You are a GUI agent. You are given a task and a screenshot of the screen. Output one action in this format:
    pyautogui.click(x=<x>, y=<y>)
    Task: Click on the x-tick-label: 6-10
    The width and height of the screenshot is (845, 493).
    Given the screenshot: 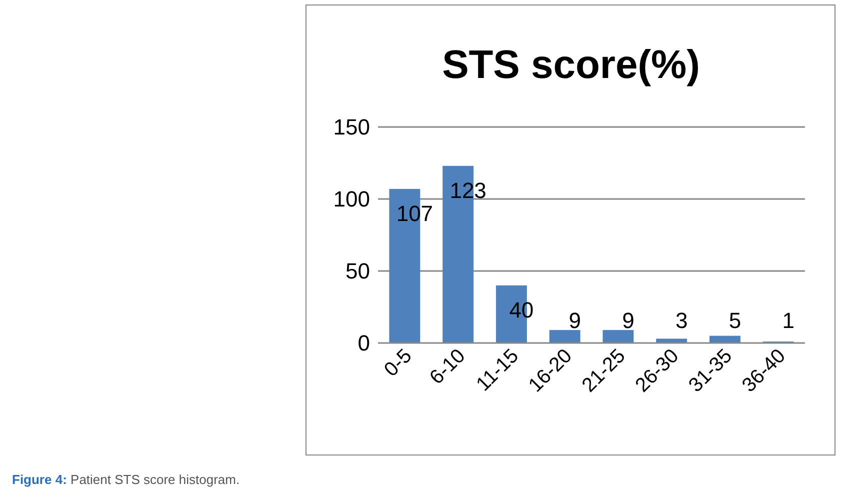 What is the action you would take?
    pyautogui.click(x=448, y=366)
    